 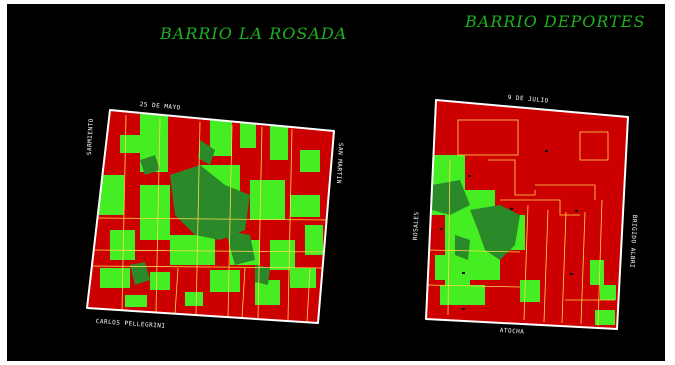 I want to click on wooded-areas, so click(x=476, y=220).